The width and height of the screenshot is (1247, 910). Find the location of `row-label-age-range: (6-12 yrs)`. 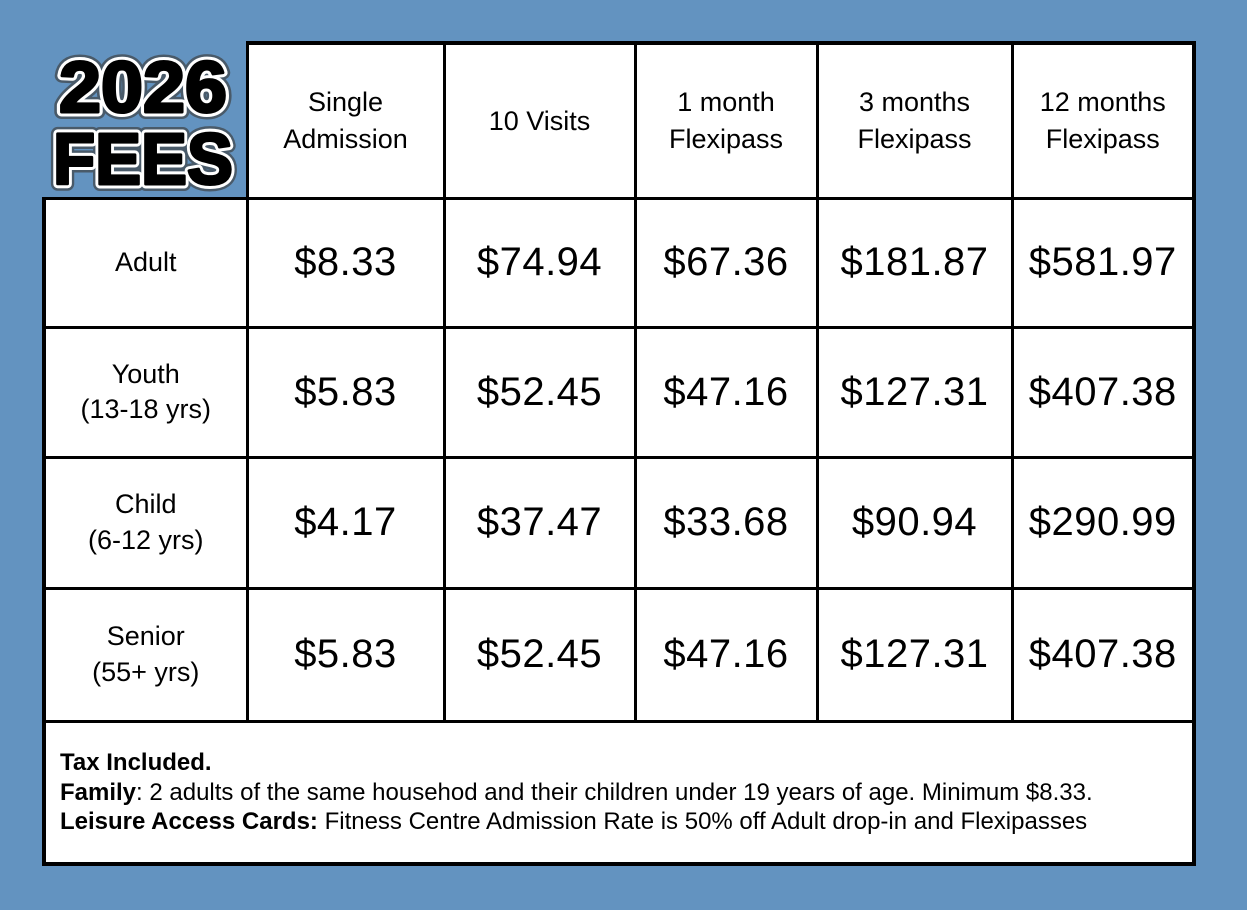

row-label-age-range: (6-12 yrs) is located at coordinates (145, 539).